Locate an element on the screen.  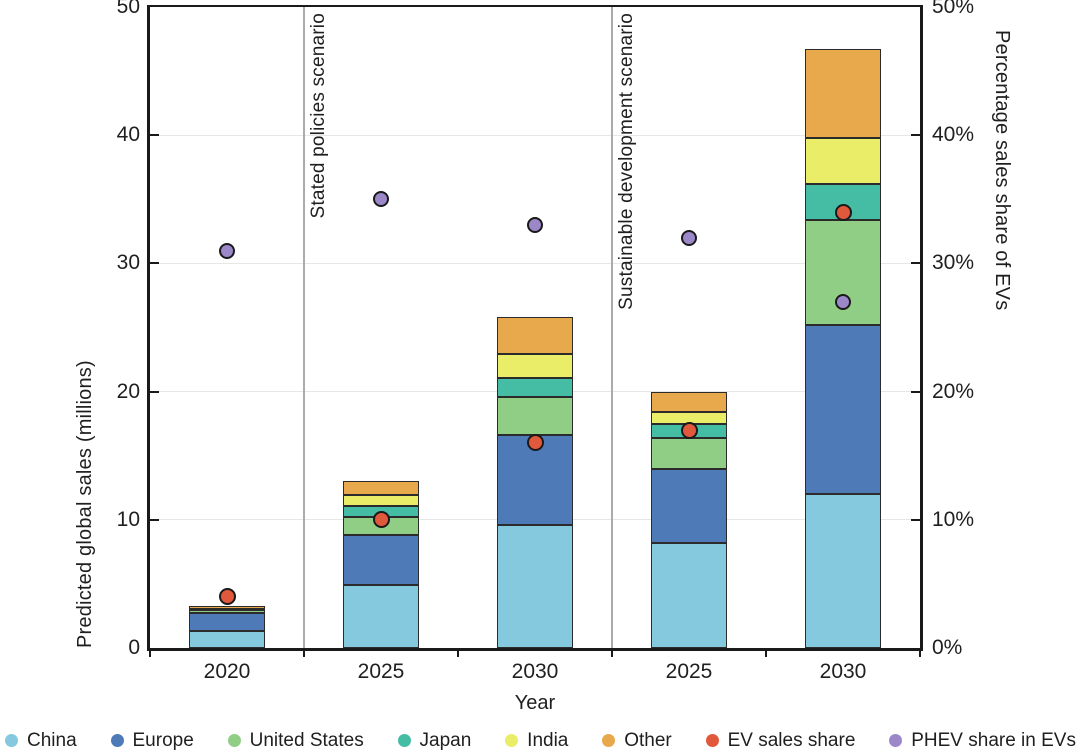
scenario-label-sustainable-development: Sustainable development scenario is located at coordinates (626, 161).